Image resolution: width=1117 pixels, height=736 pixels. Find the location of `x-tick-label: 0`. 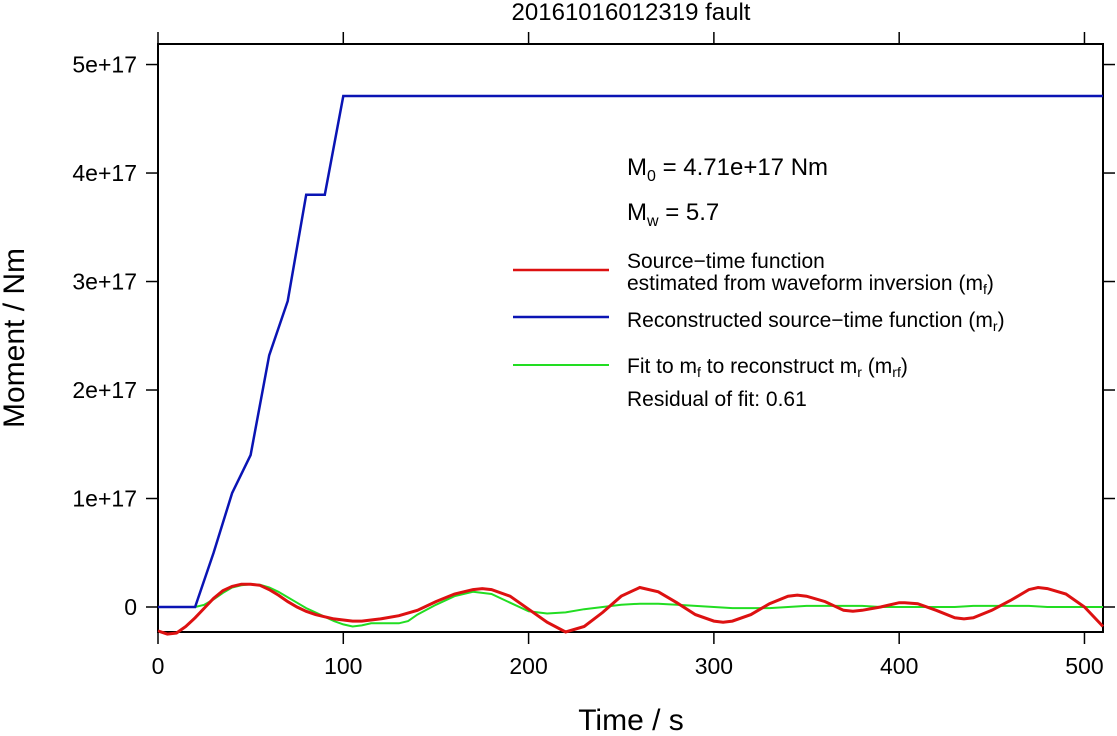

x-tick-label: 0 is located at coordinates (158, 666).